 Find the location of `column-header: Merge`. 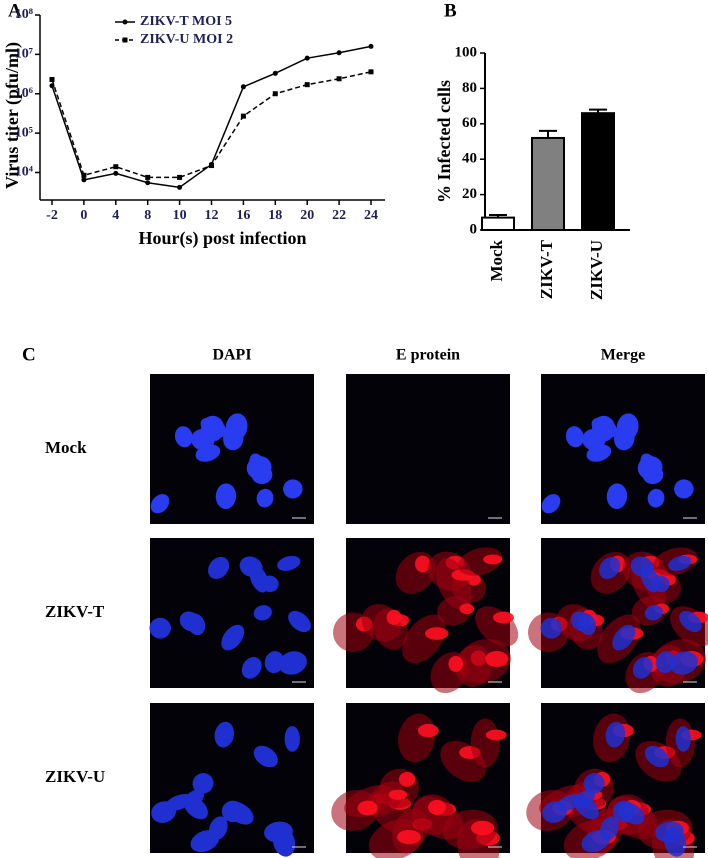

column-header: Merge is located at coordinates (623, 355).